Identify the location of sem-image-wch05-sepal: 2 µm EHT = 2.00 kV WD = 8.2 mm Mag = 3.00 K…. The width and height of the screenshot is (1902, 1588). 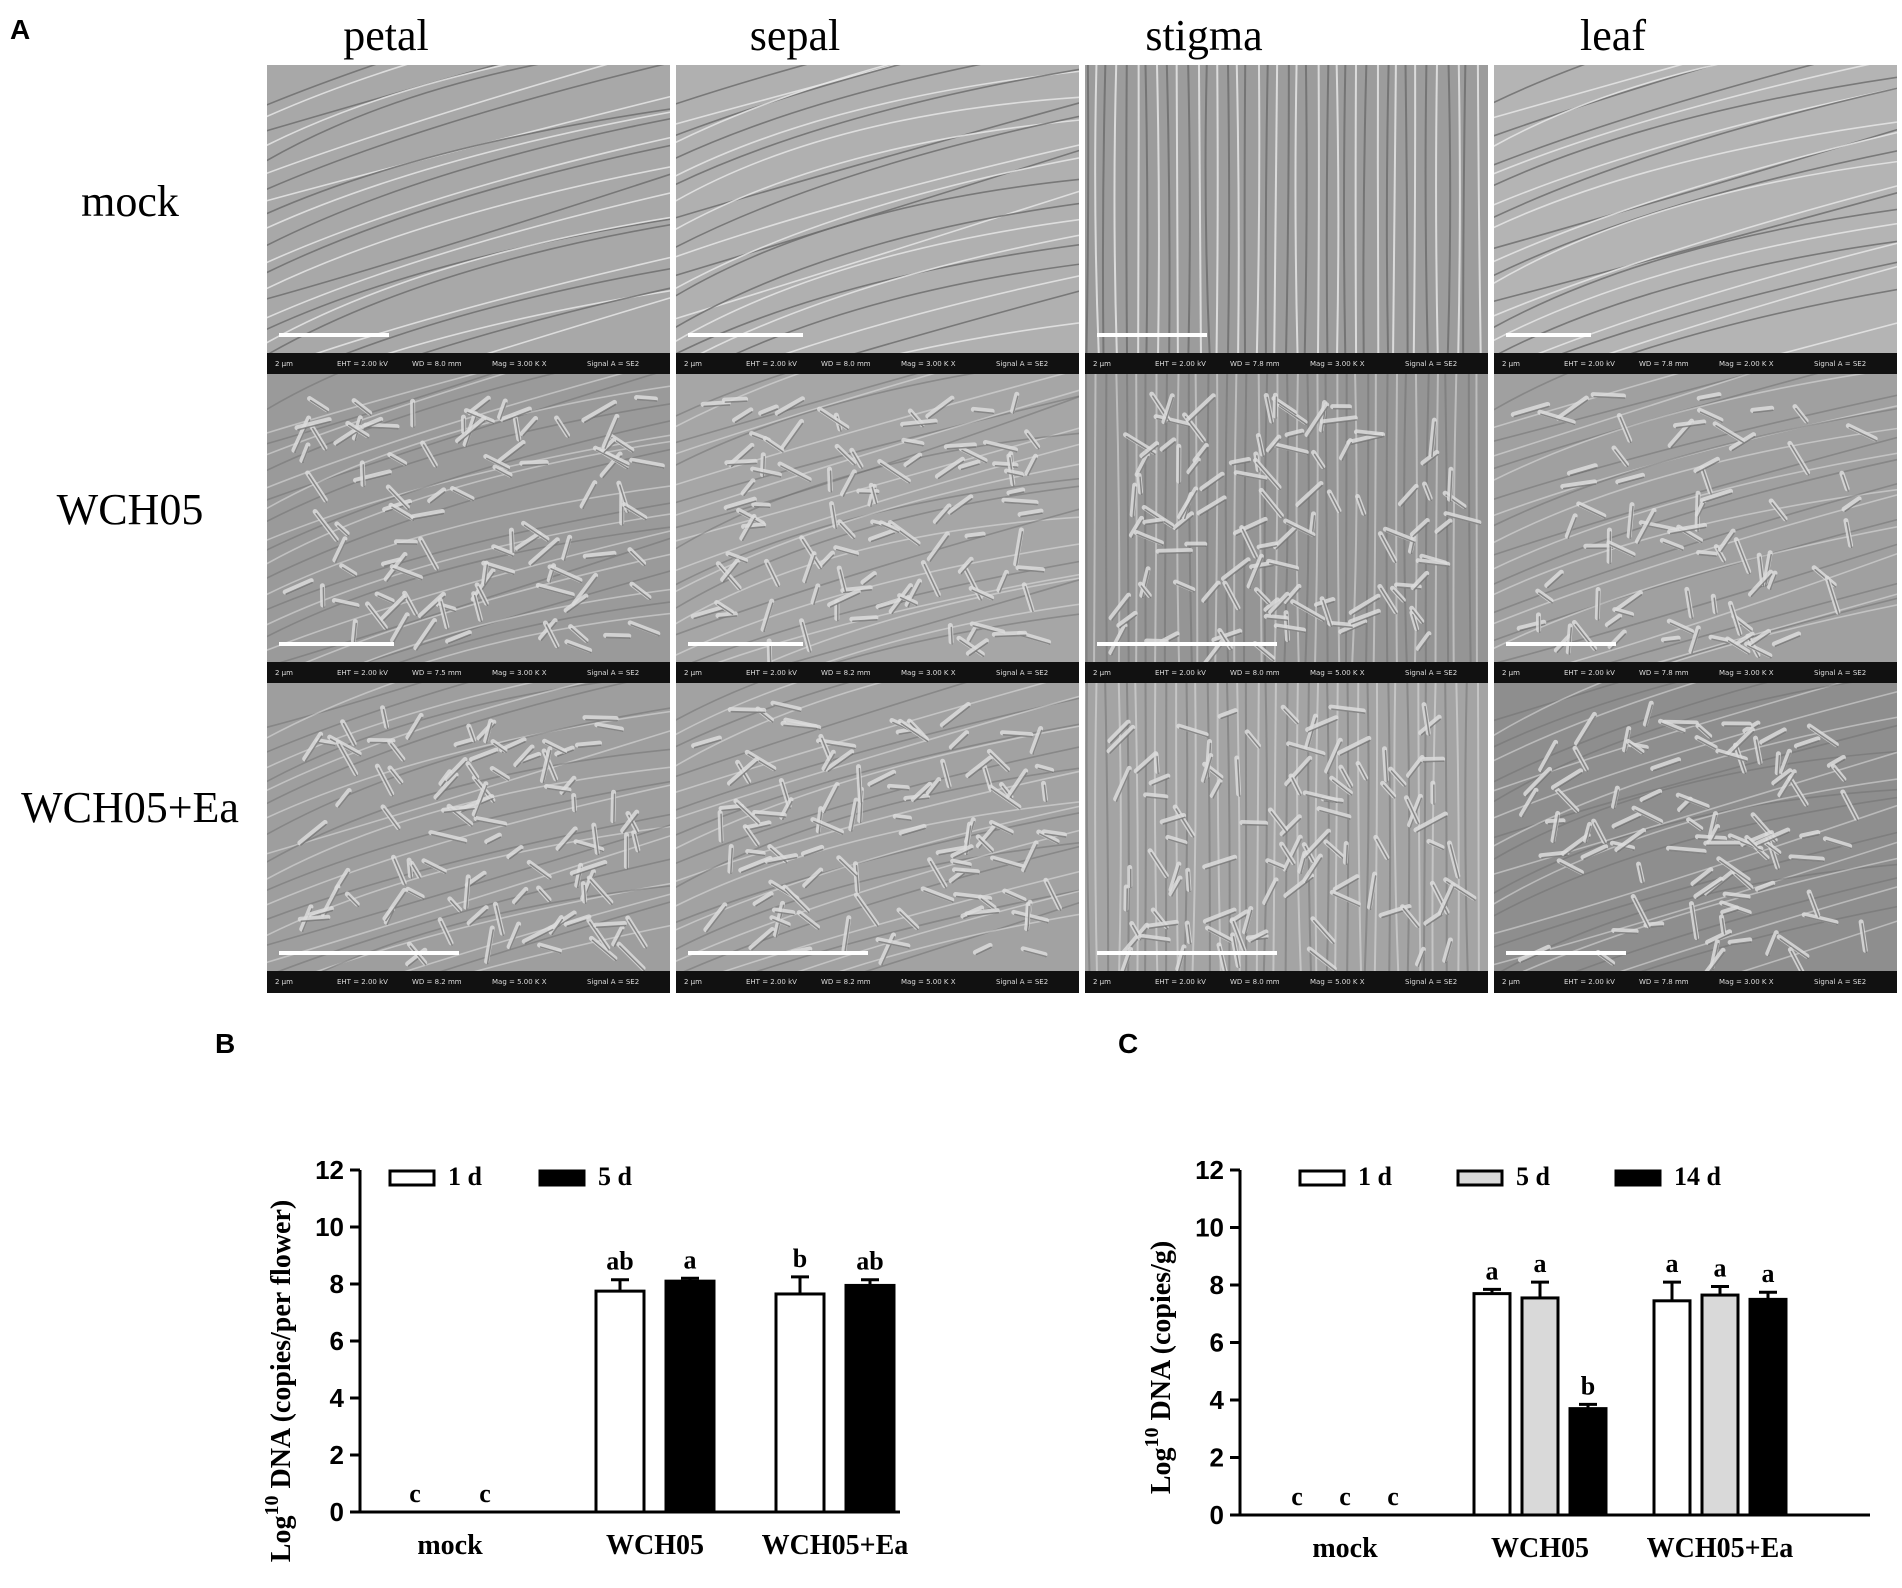
(877, 529).